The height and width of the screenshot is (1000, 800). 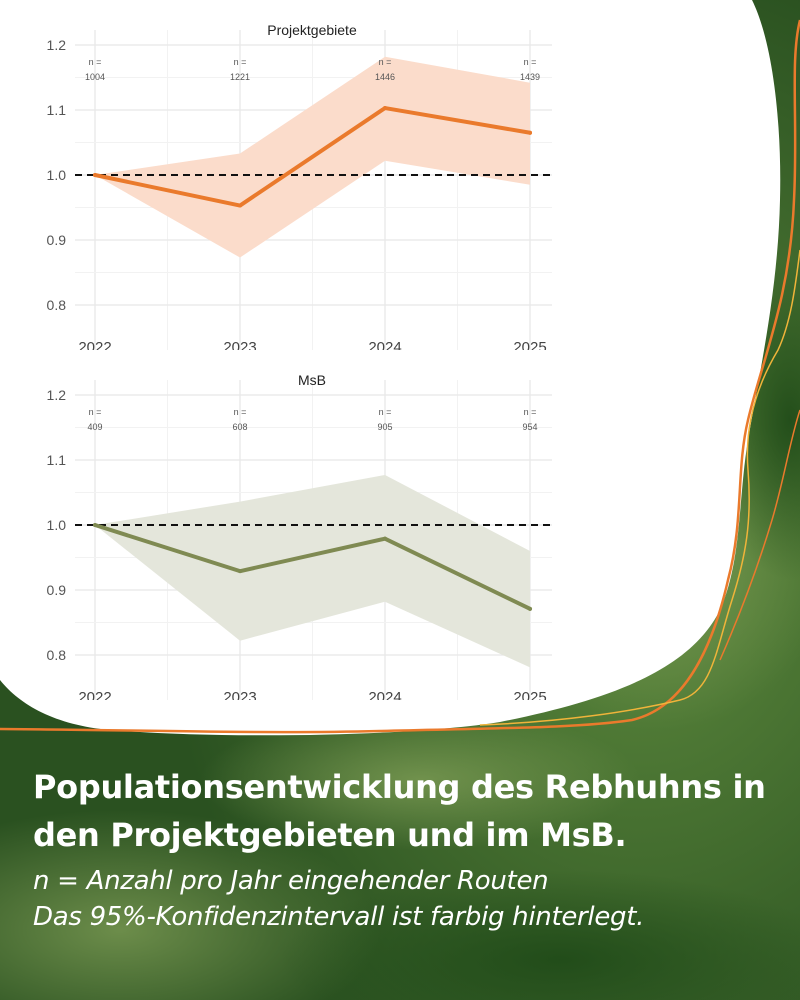 What do you see at coordinates (759, 535) in the screenshot?
I see `decorative-orange-line-secondary` at bounding box center [759, 535].